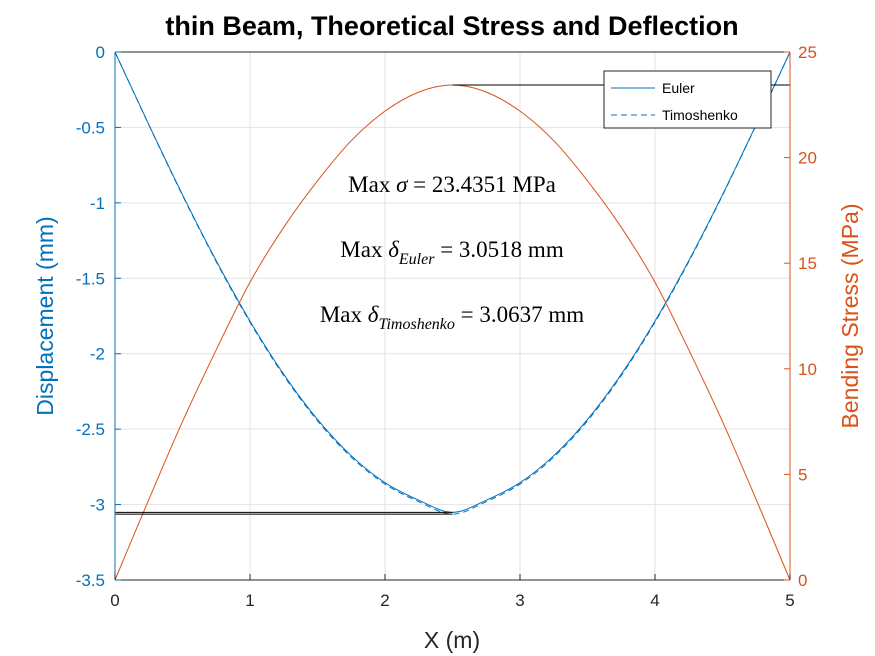 Image resolution: width=875 pixels, height=656 pixels. Describe the element at coordinates (114, 600) in the screenshot. I see `x-tick-label: 0` at that location.